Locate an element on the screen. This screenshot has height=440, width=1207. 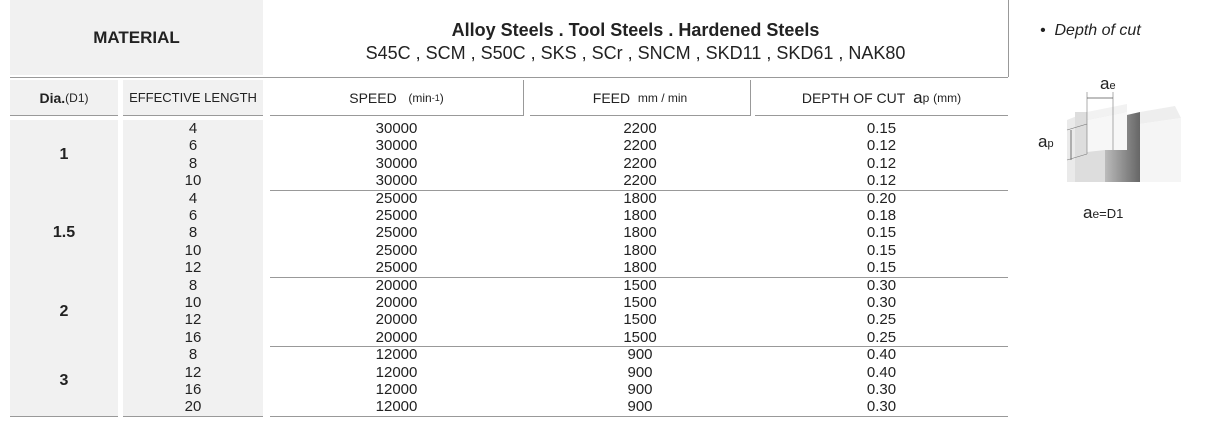
depth-unit: (mm) is located at coordinates (947, 97).